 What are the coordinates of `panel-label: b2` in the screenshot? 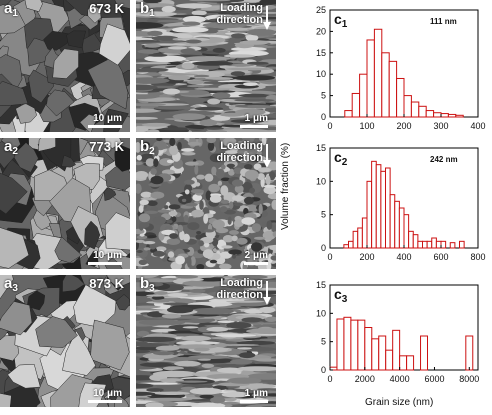 It's located at (147, 149).